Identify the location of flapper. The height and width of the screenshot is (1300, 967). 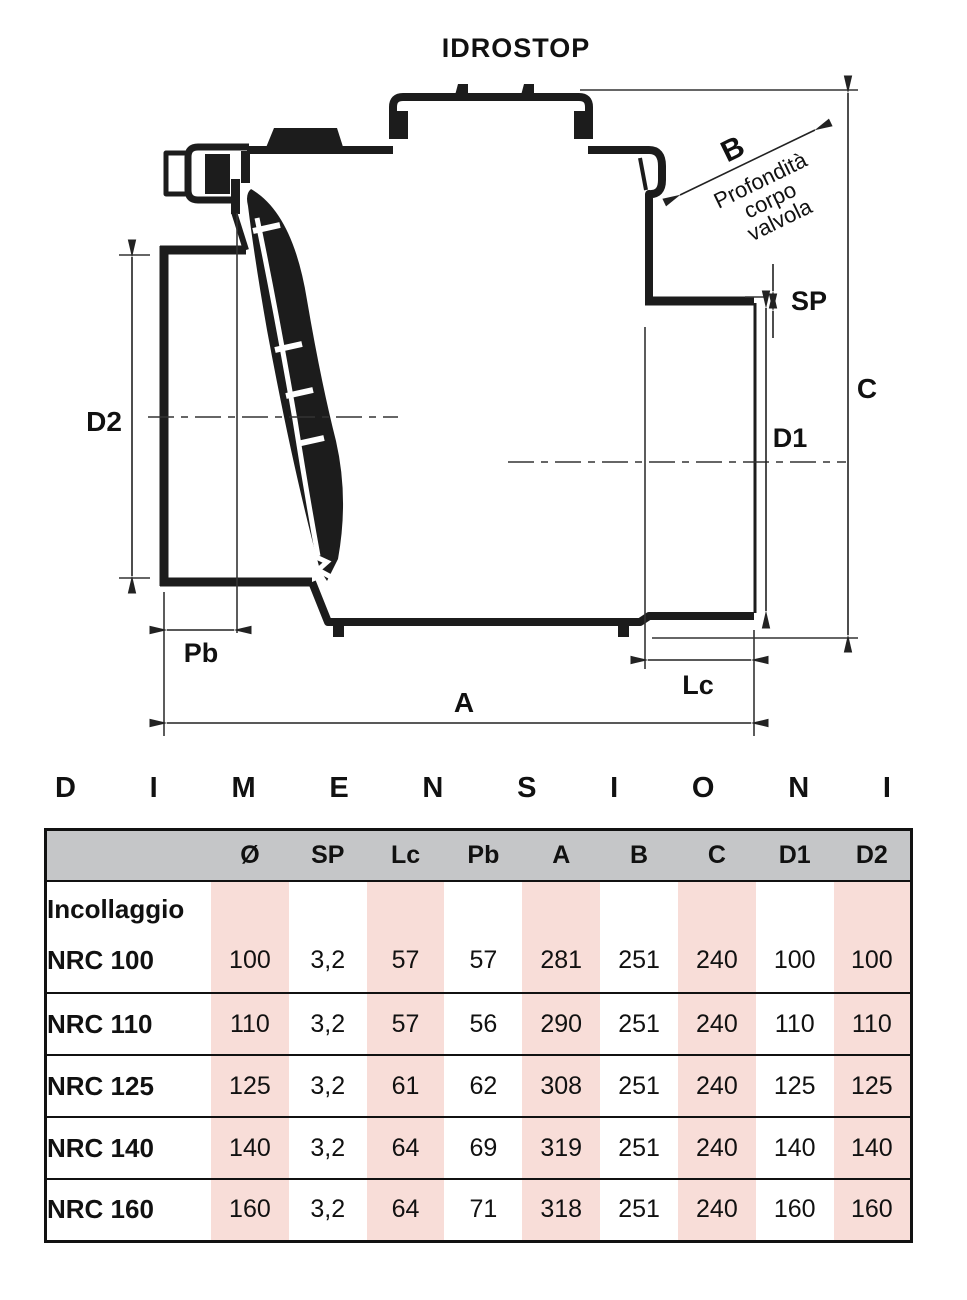
(295, 385).